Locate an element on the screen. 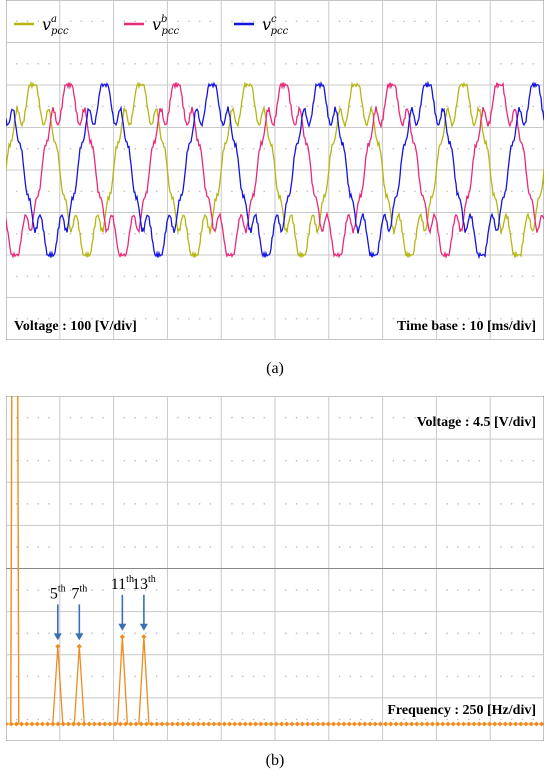 Image resolution: width=550 pixels, height=777 pixels. fundamental-peak is located at coordinates (15, 560).